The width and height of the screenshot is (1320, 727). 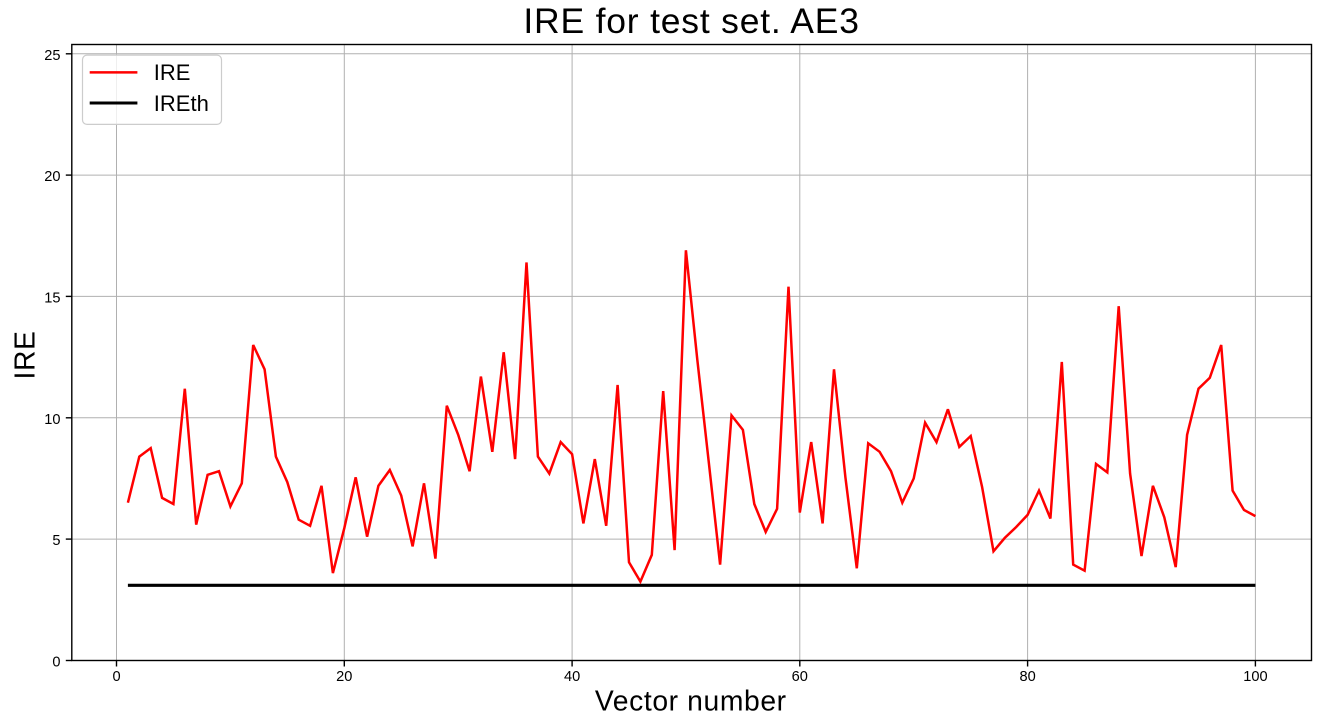 I want to click on svg-text: 100, so click(x=1255, y=677).